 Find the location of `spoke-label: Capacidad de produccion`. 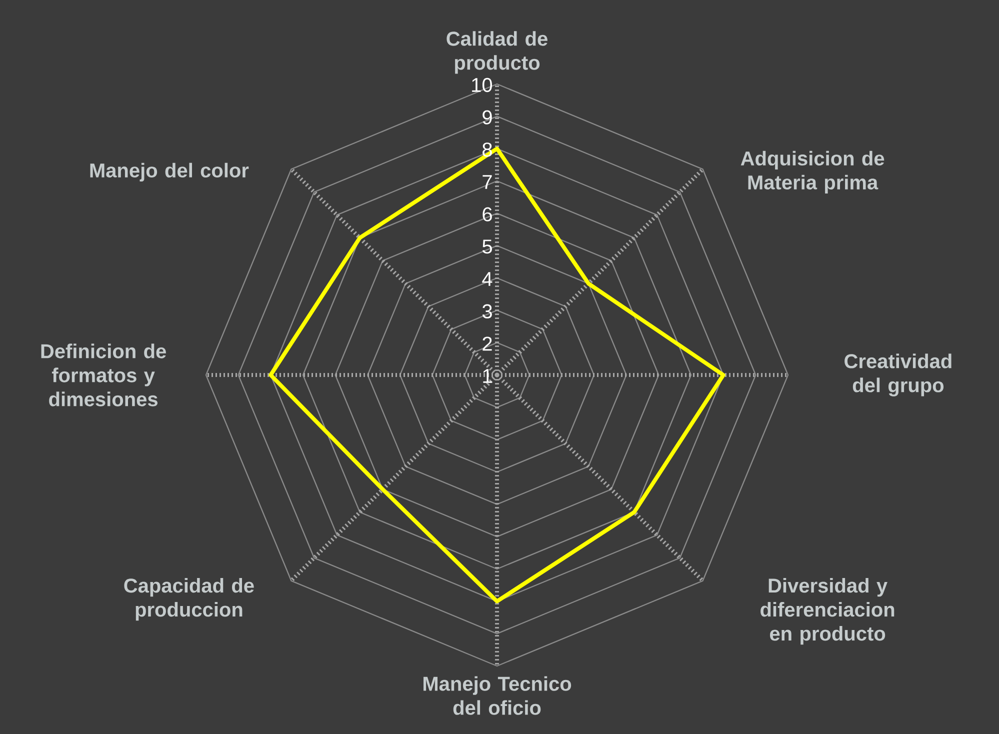

spoke-label: Capacidad de produccion is located at coordinates (189, 599).